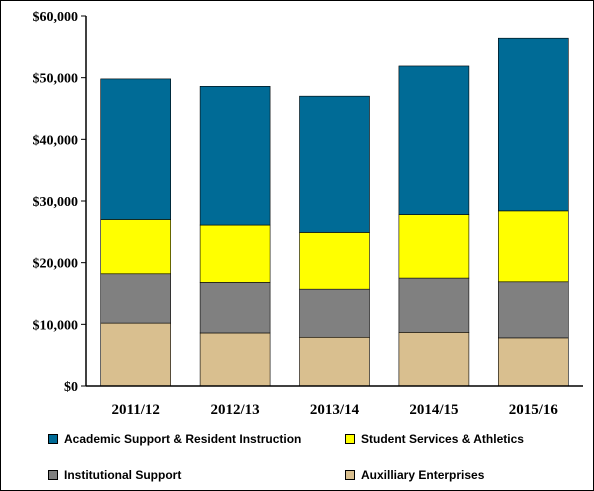  Describe the element at coordinates (350, 475) in the screenshot. I see `legend-swatch-auxilliary` at that location.